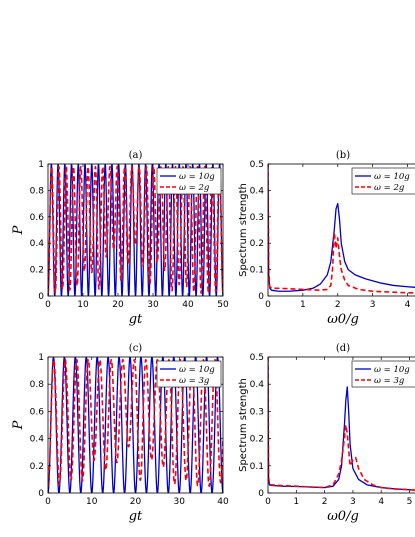 This screenshot has width=415, height=537. What do you see at coordinates (136, 155) in the screenshot?
I see `panel-title: (a)` at bounding box center [136, 155].